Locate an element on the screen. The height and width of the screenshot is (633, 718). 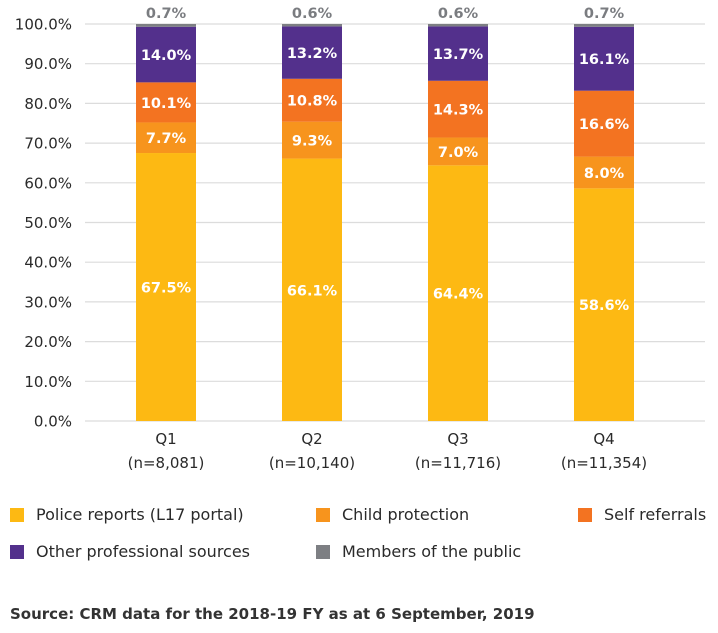
y-tick-label: 70.0% is located at coordinates (48, 144).